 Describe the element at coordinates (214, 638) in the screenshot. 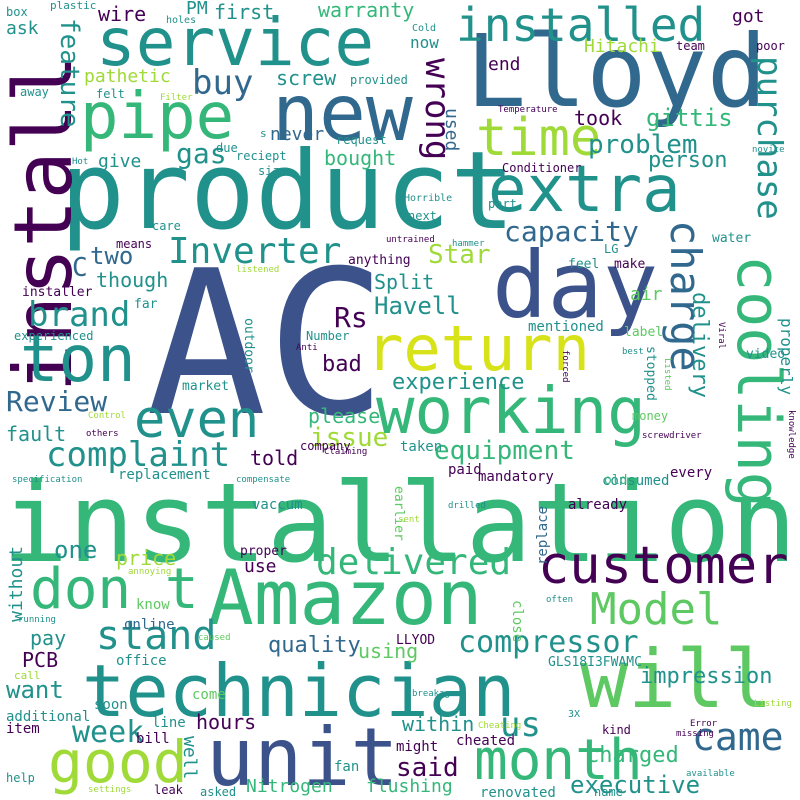

I see `word-caused: caused` at that location.